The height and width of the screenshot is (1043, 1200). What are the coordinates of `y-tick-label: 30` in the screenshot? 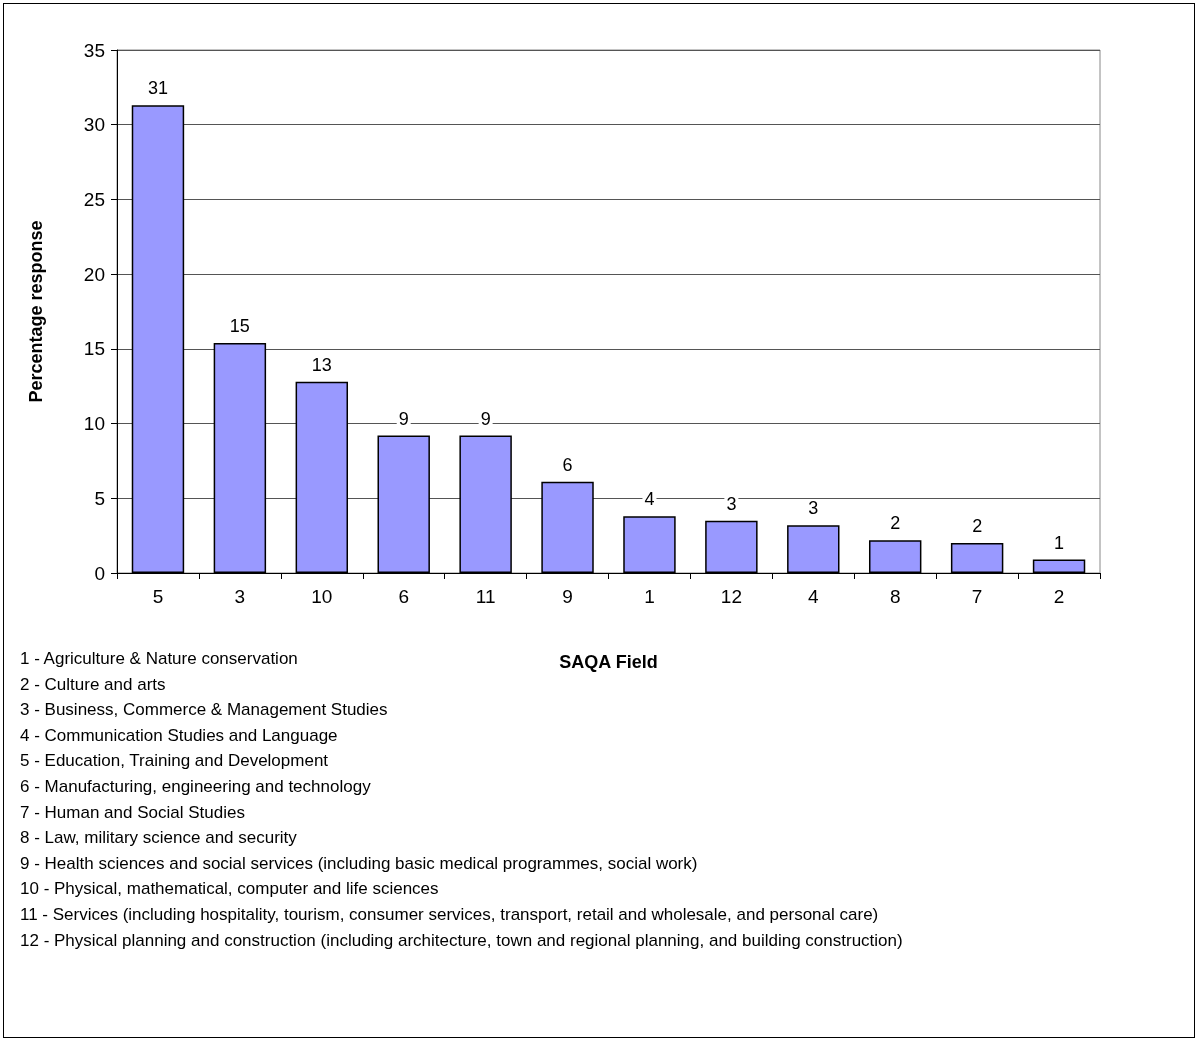 It's located at (94, 125).